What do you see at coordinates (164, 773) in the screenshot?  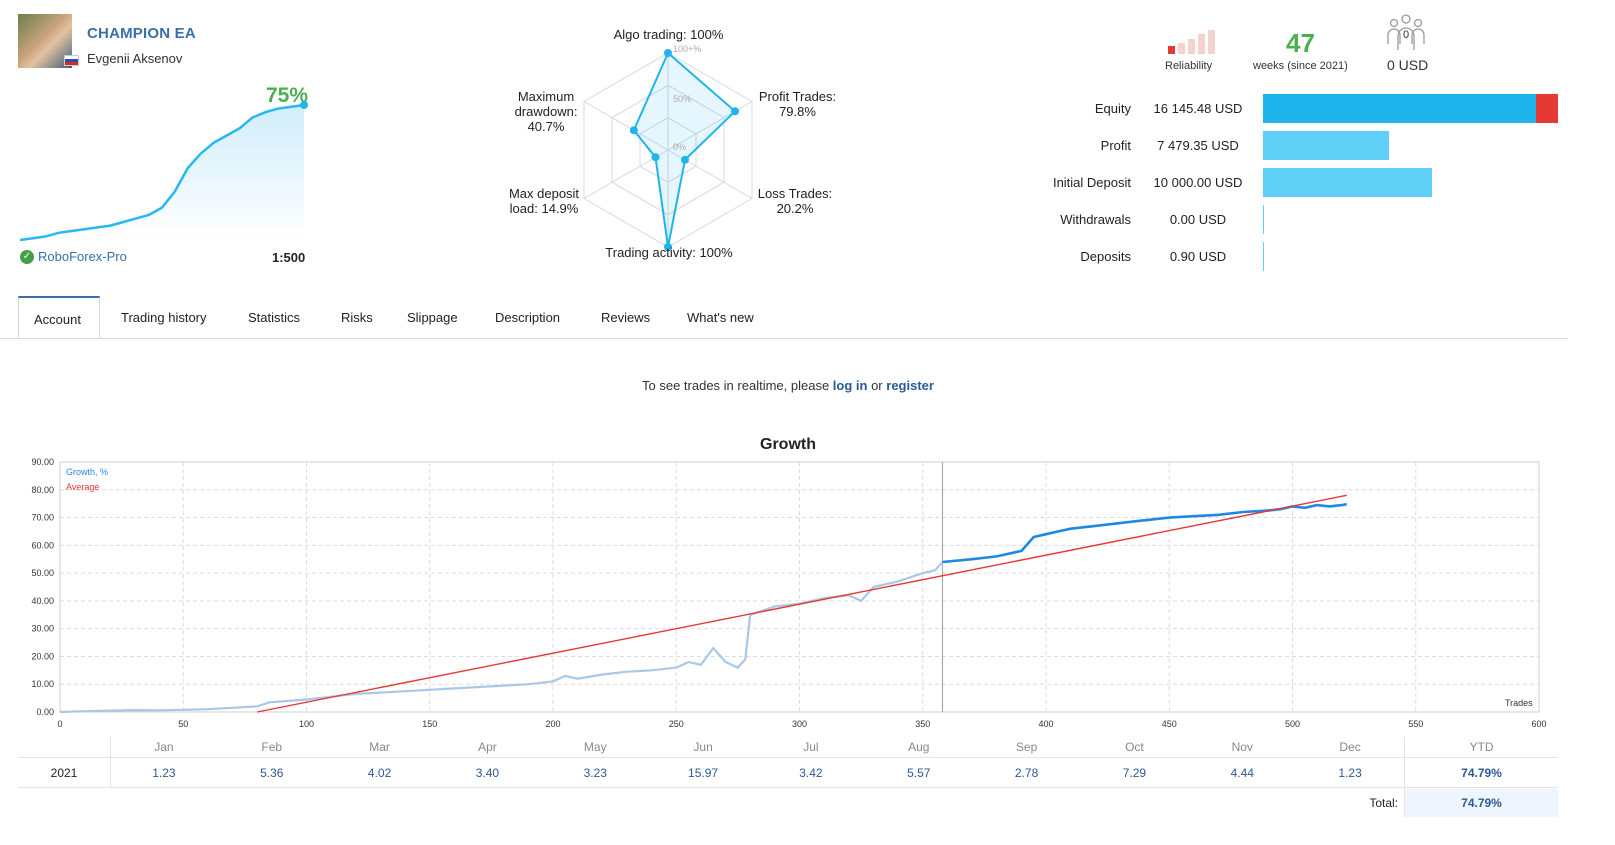 I see `month-value-jan: 1.23` at bounding box center [164, 773].